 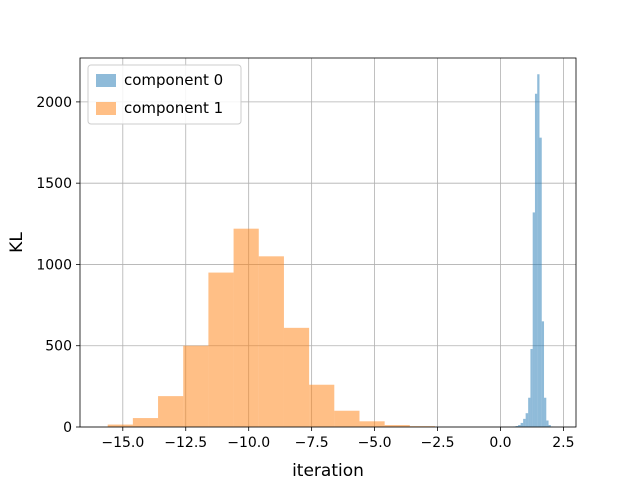 What do you see at coordinates (185, 443) in the screenshot?
I see `x-tick-label: −12.5` at bounding box center [185, 443].